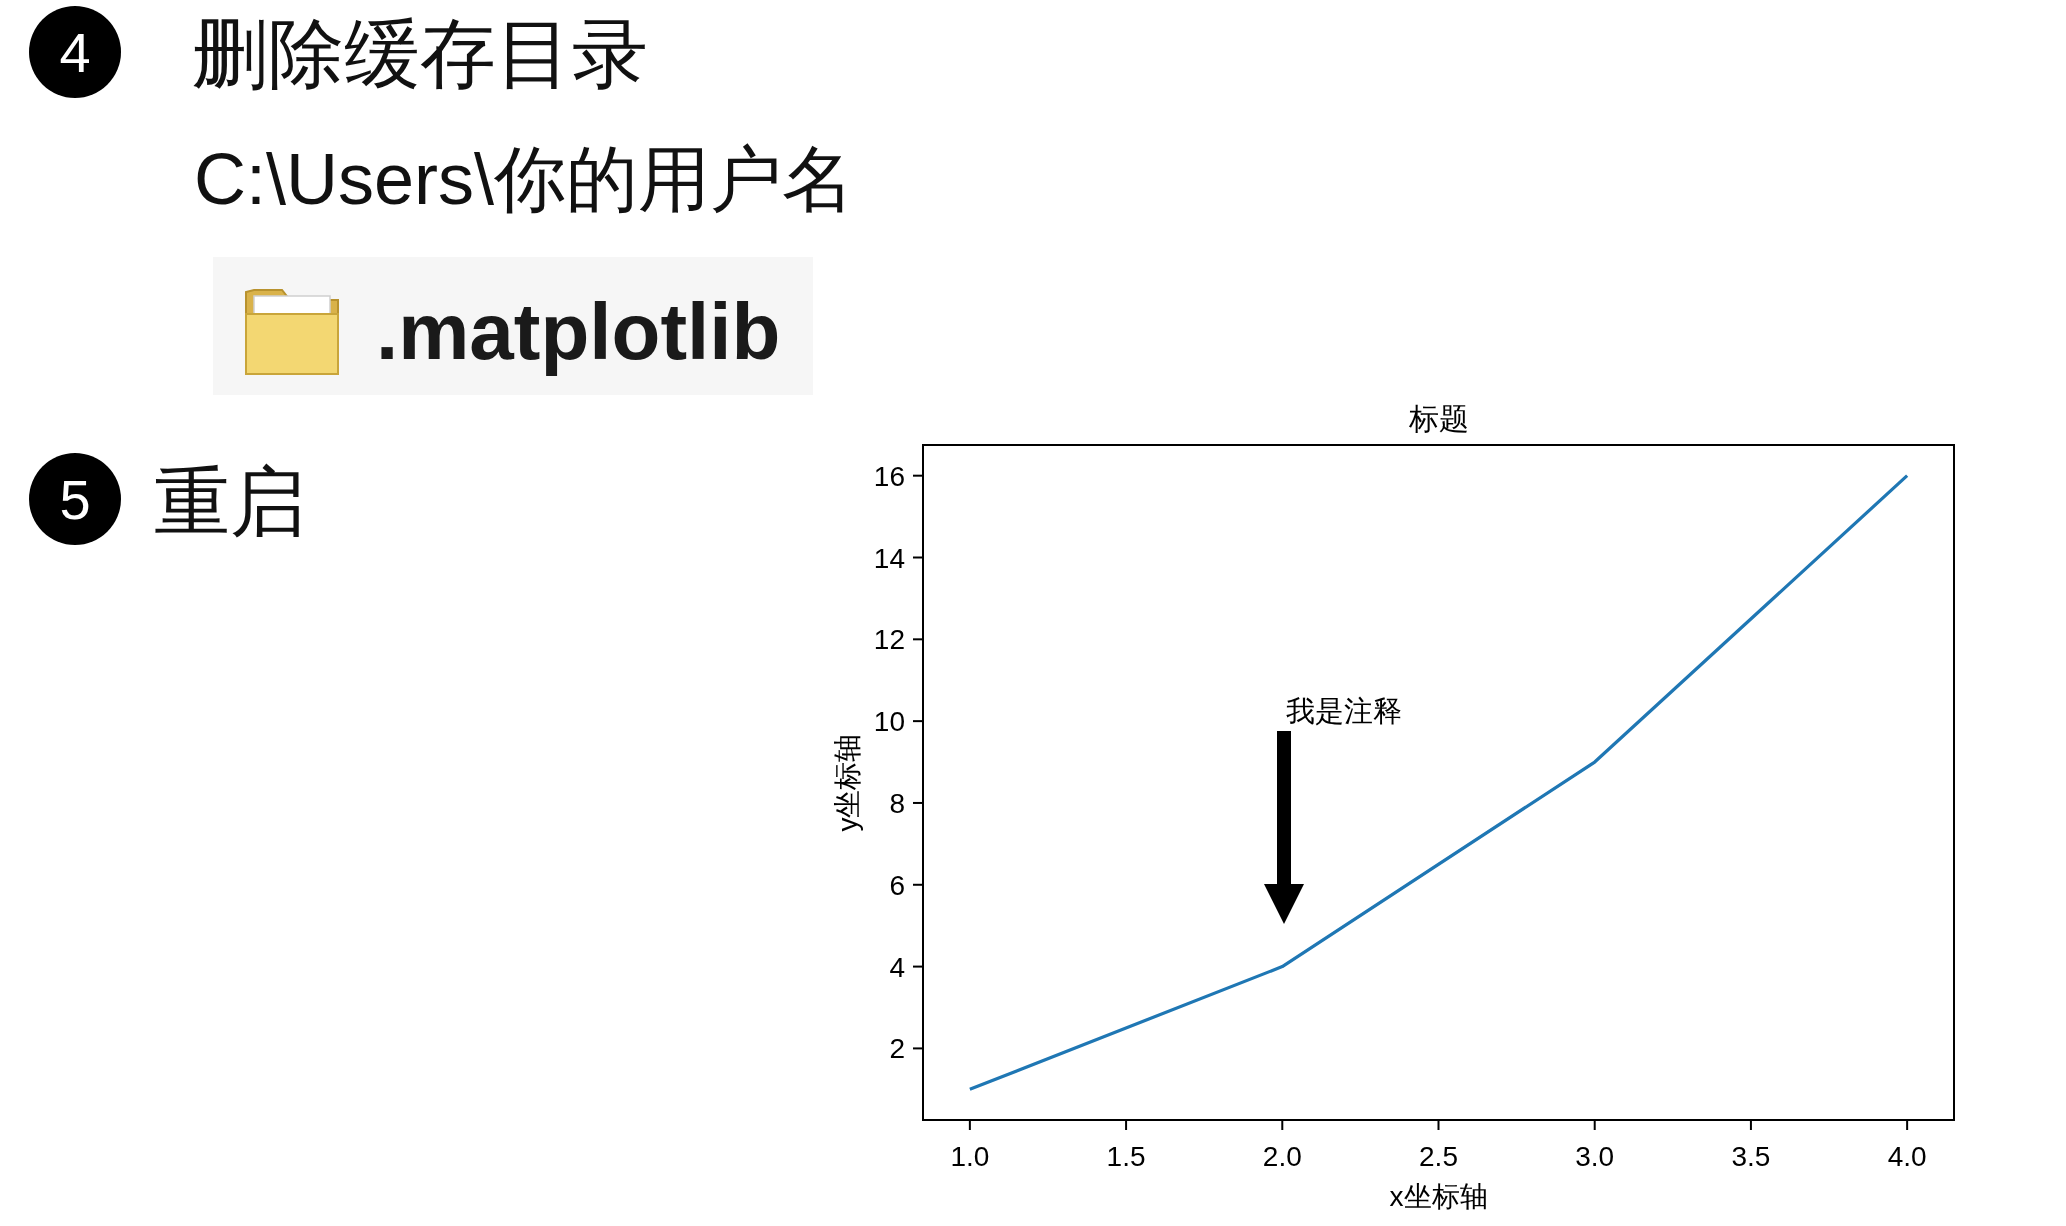 The height and width of the screenshot is (1226, 2066). What do you see at coordinates (578, 331) in the screenshot?
I see `text: .matplotlib` at bounding box center [578, 331].